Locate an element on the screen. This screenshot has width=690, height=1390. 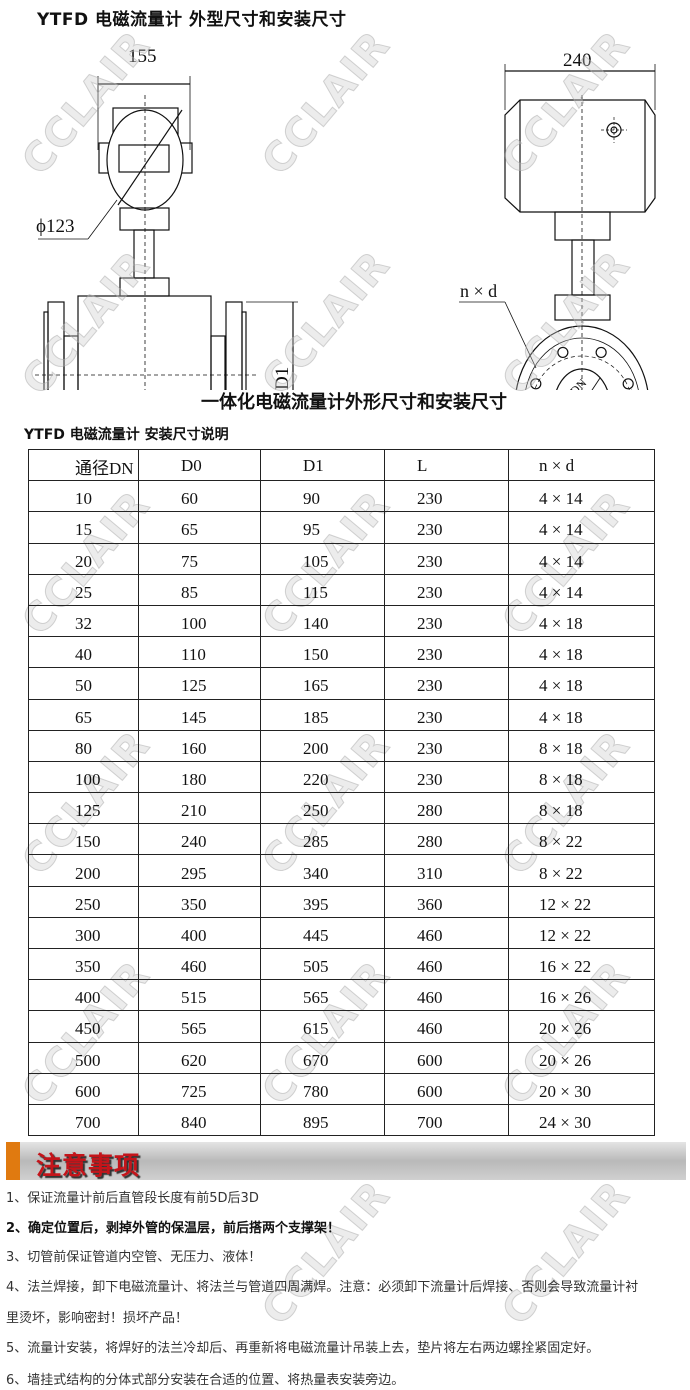
table-row: 80 160 200 230 8 × 18 is located at coordinates (341, 745).